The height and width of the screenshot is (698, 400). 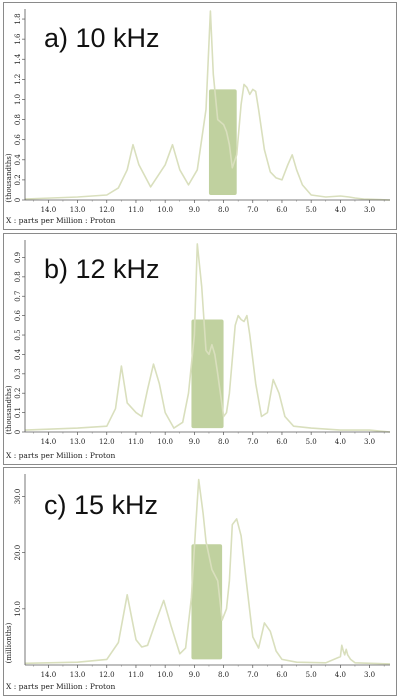 I want to click on y-axis-label: (millionths), so click(x=9, y=642).